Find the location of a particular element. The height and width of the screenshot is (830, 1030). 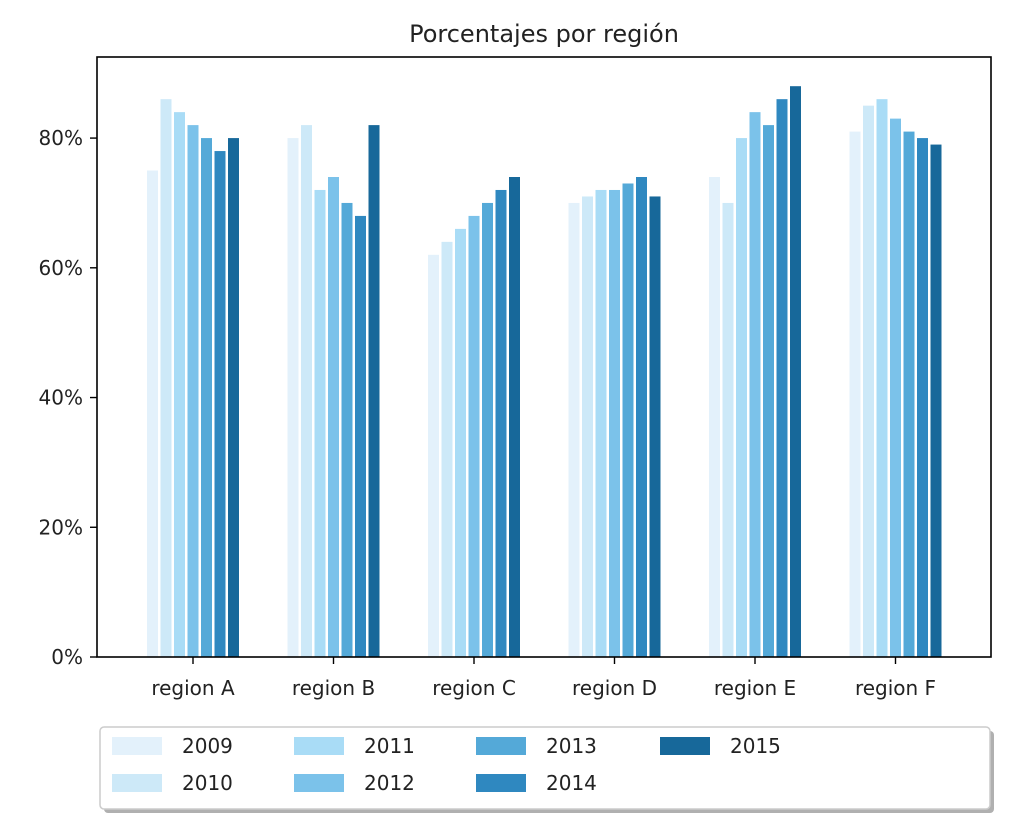

bar-2011-region-e is located at coordinates (741, 397).